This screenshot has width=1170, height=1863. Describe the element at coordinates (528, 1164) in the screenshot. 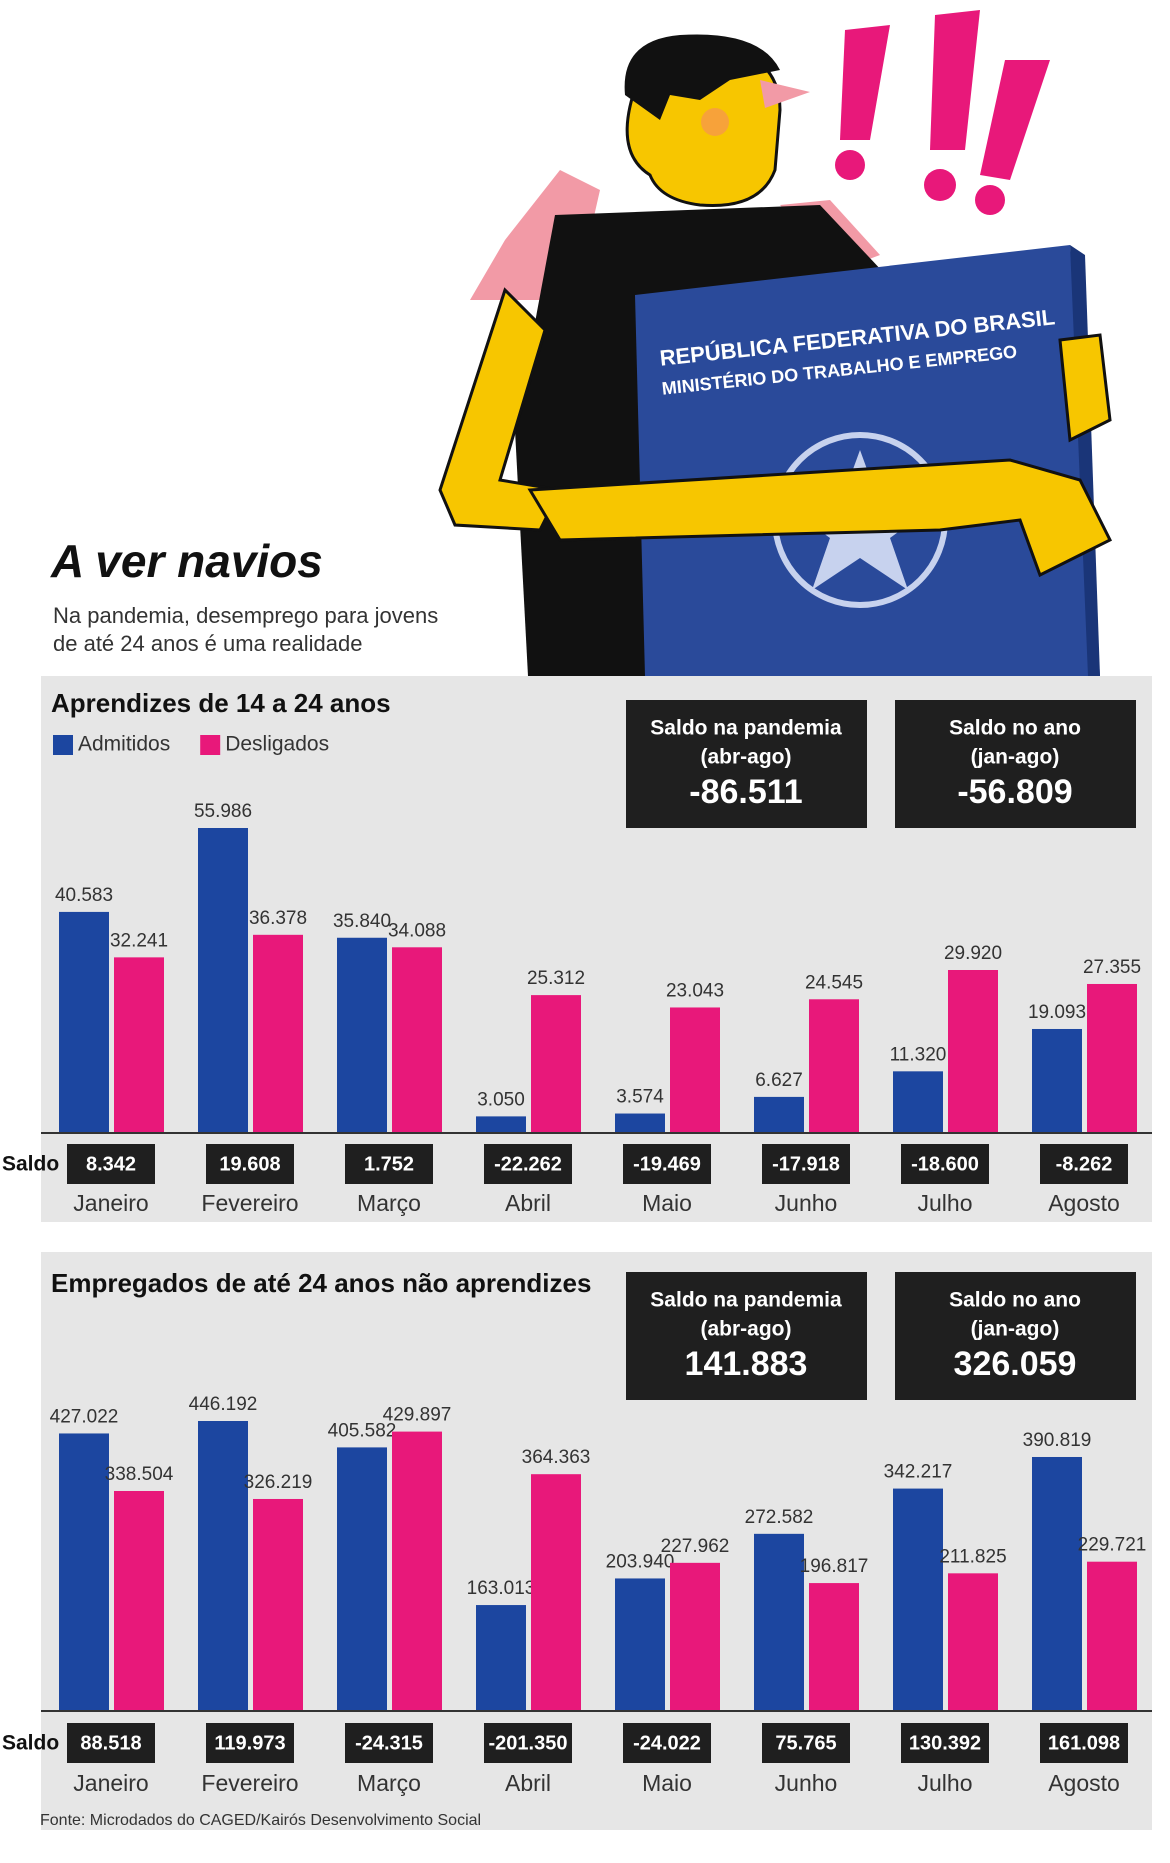

I see `saldo-value: -22.262` at that location.